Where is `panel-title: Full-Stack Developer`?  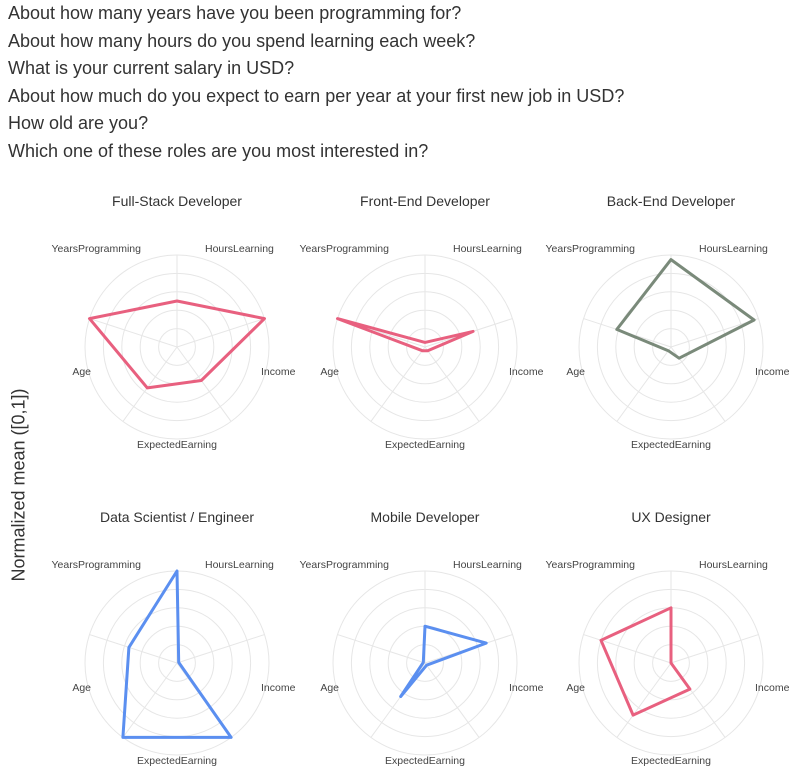
panel-title: Full-Stack Developer is located at coordinates (177, 201).